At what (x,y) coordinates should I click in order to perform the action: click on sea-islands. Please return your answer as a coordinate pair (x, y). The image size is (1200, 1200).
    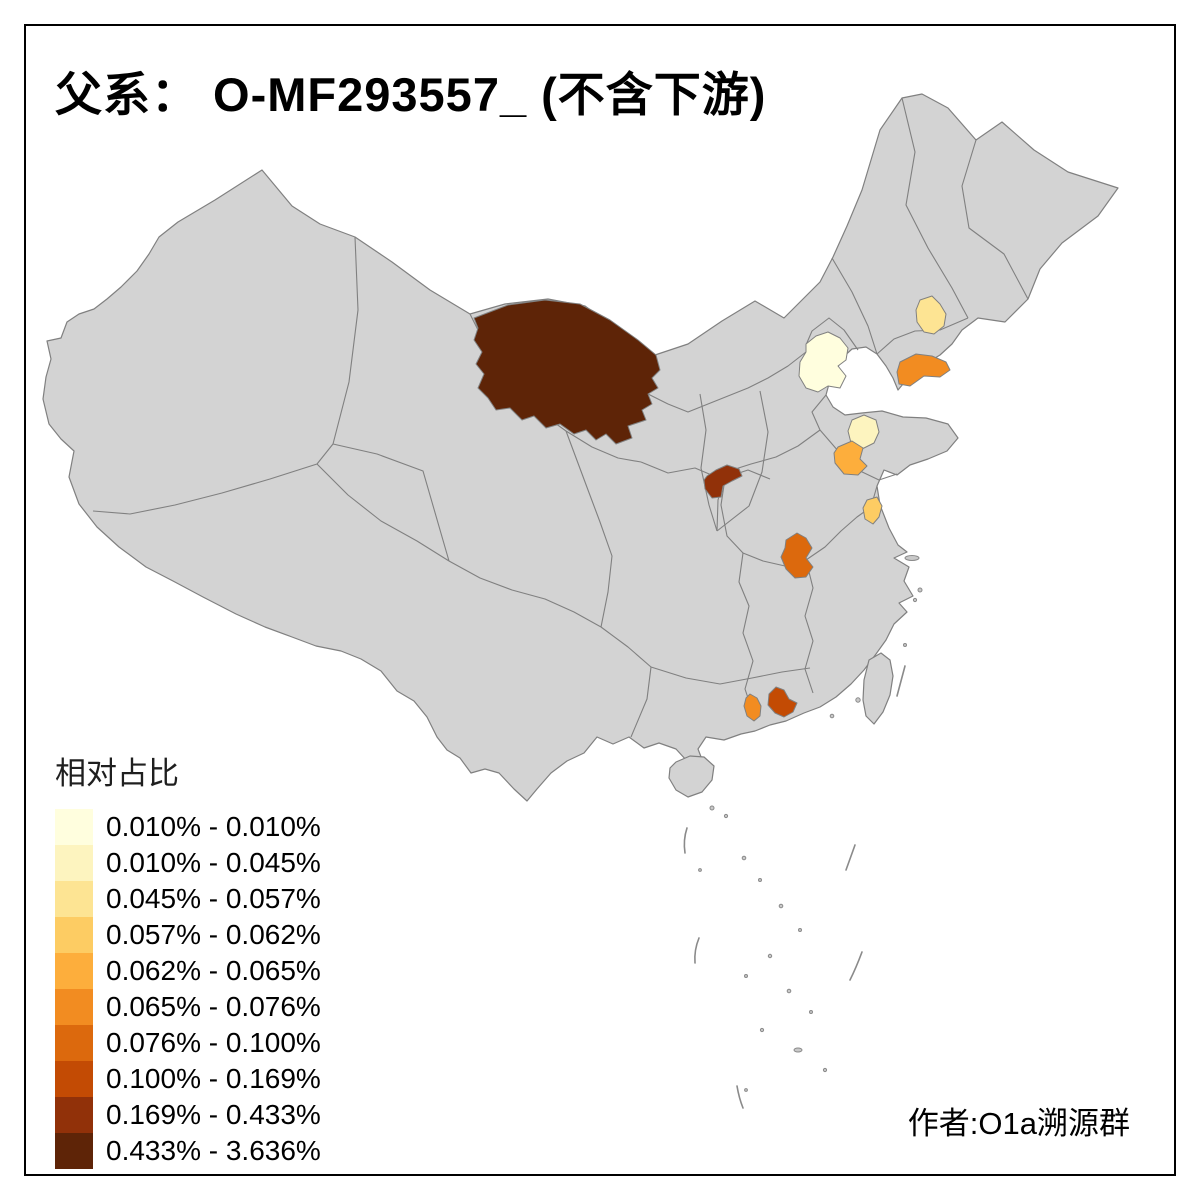
    Looking at the image, I should click on (803, 832).